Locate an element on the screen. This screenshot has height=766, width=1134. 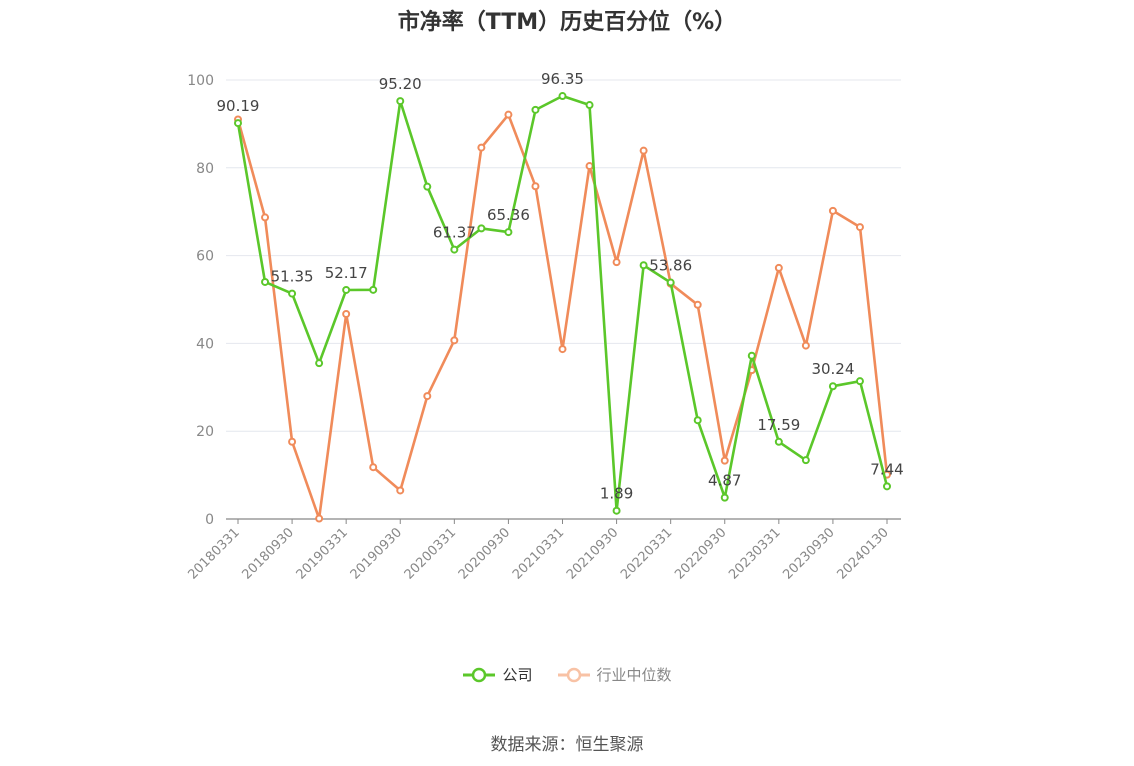
x-tick-label: 20180331 is located at coordinates (213, 553).